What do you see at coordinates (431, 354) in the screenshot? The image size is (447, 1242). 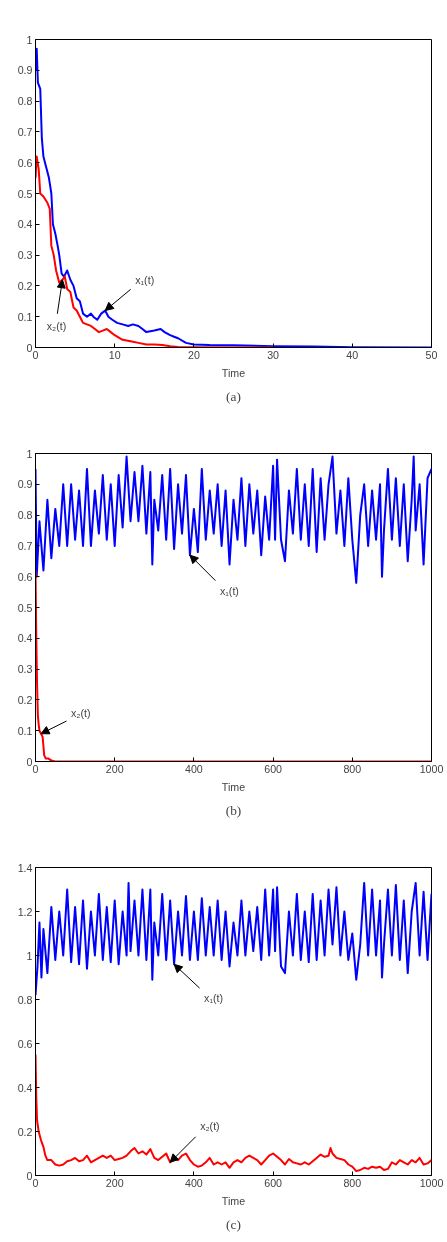 I see `x-tick-label: 50` at bounding box center [431, 354].